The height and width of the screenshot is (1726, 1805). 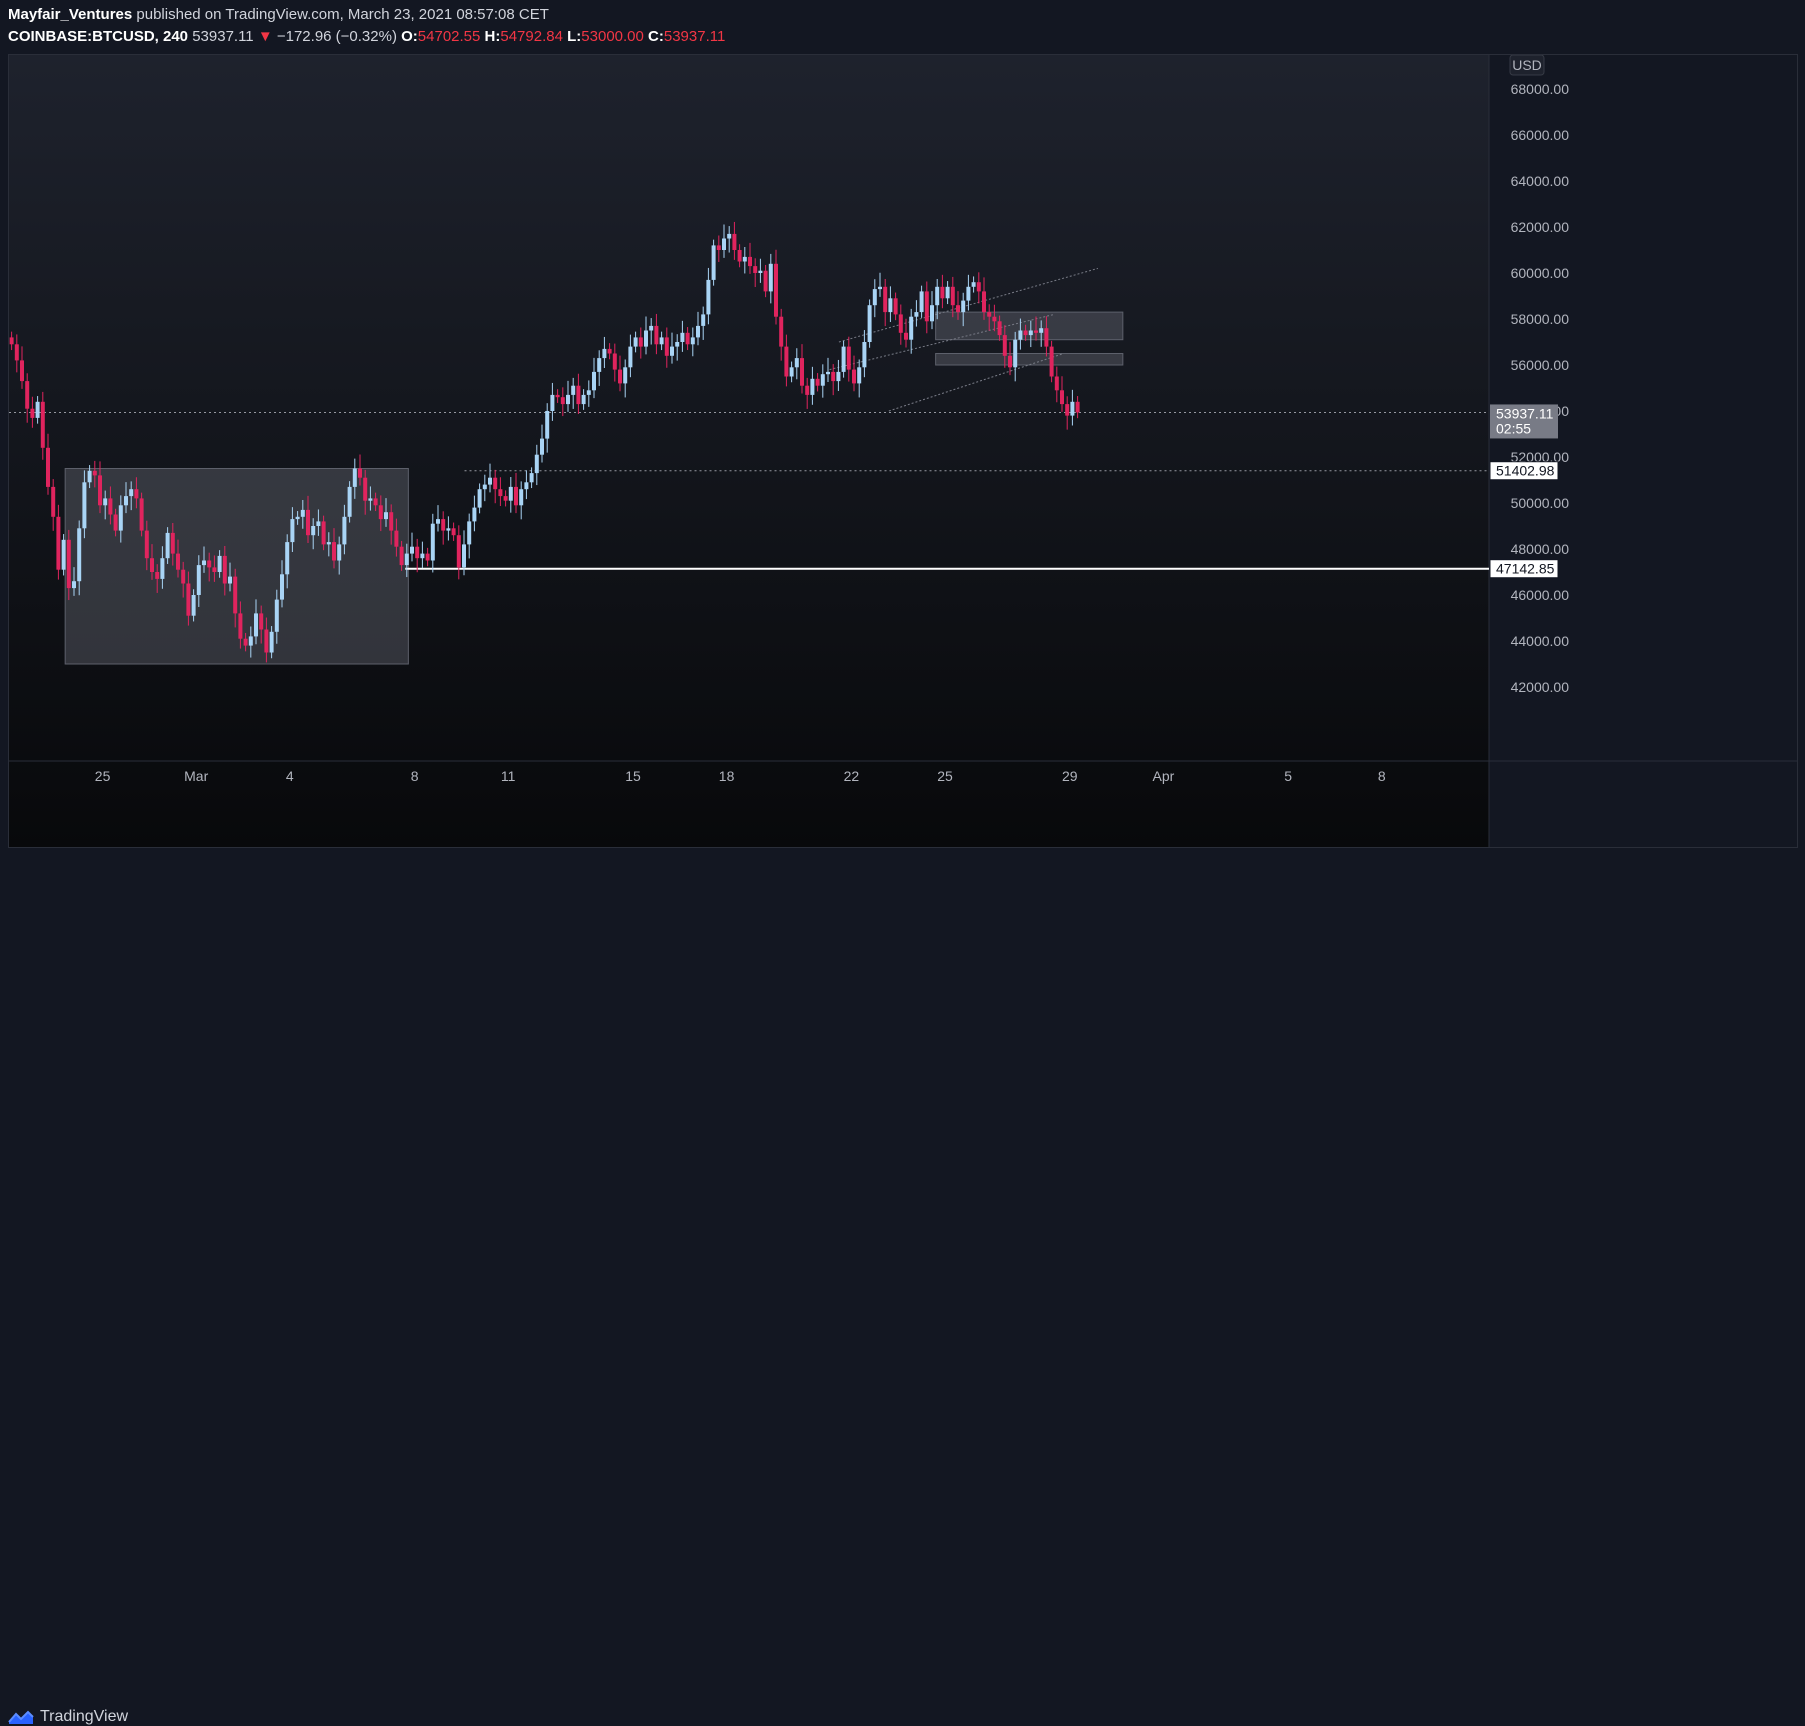 I want to click on author-name: Mayfair_Ventures, so click(x=70, y=14).